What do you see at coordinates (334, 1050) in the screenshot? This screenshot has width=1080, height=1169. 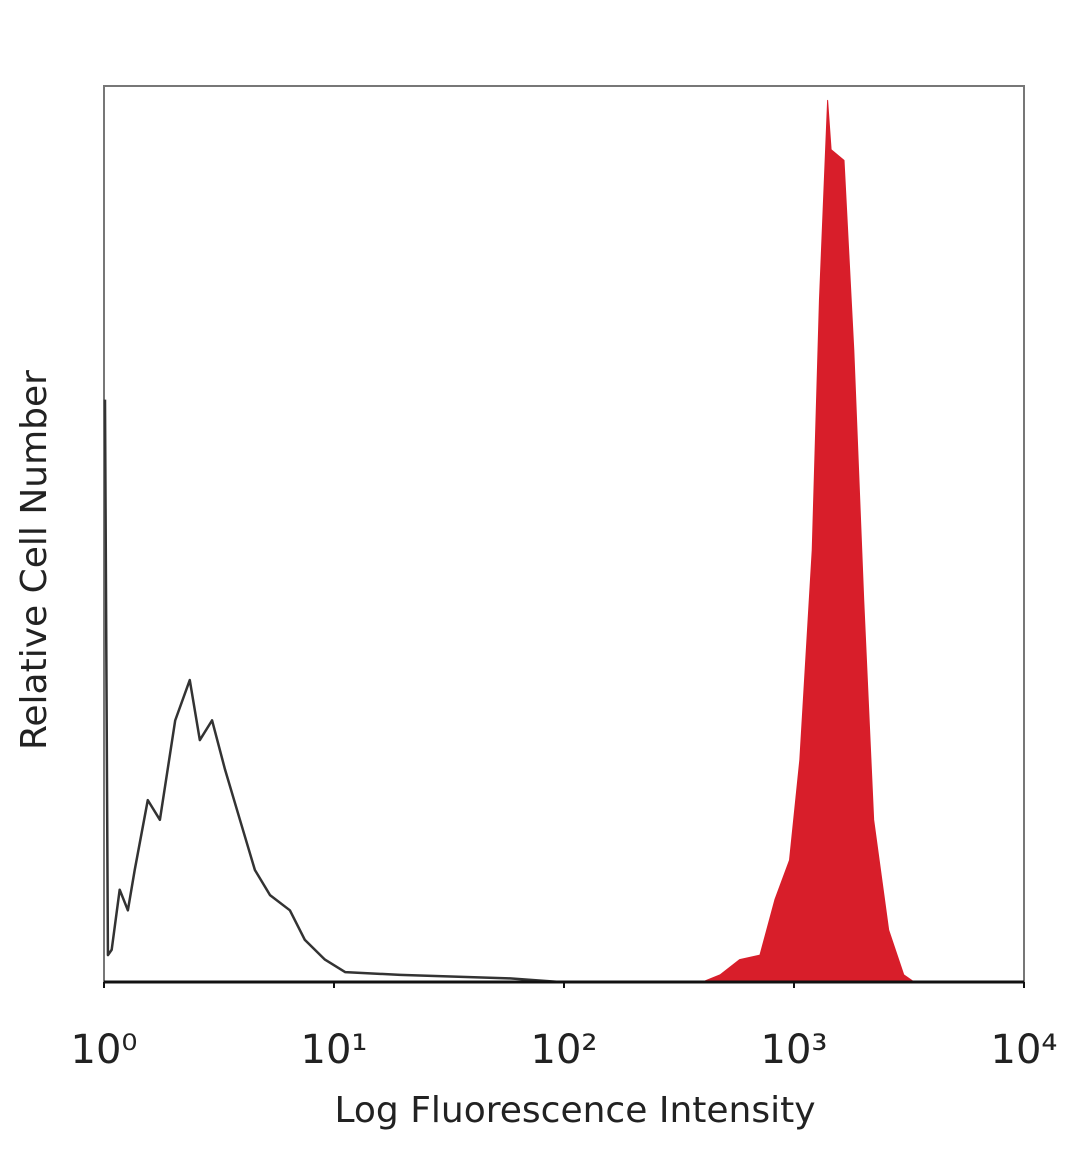 I see `x-tick-label: 10¹` at bounding box center [334, 1050].